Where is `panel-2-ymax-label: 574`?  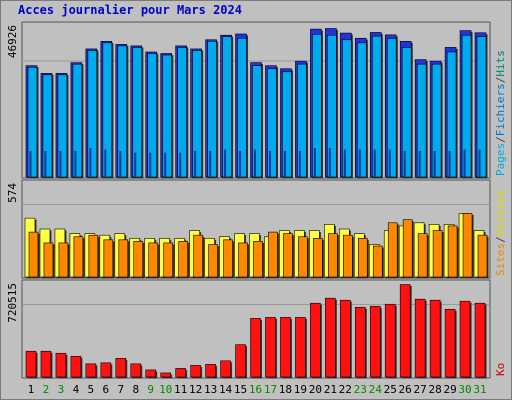 panel-2-ymax-label: 574 is located at coordinates (12, 193).